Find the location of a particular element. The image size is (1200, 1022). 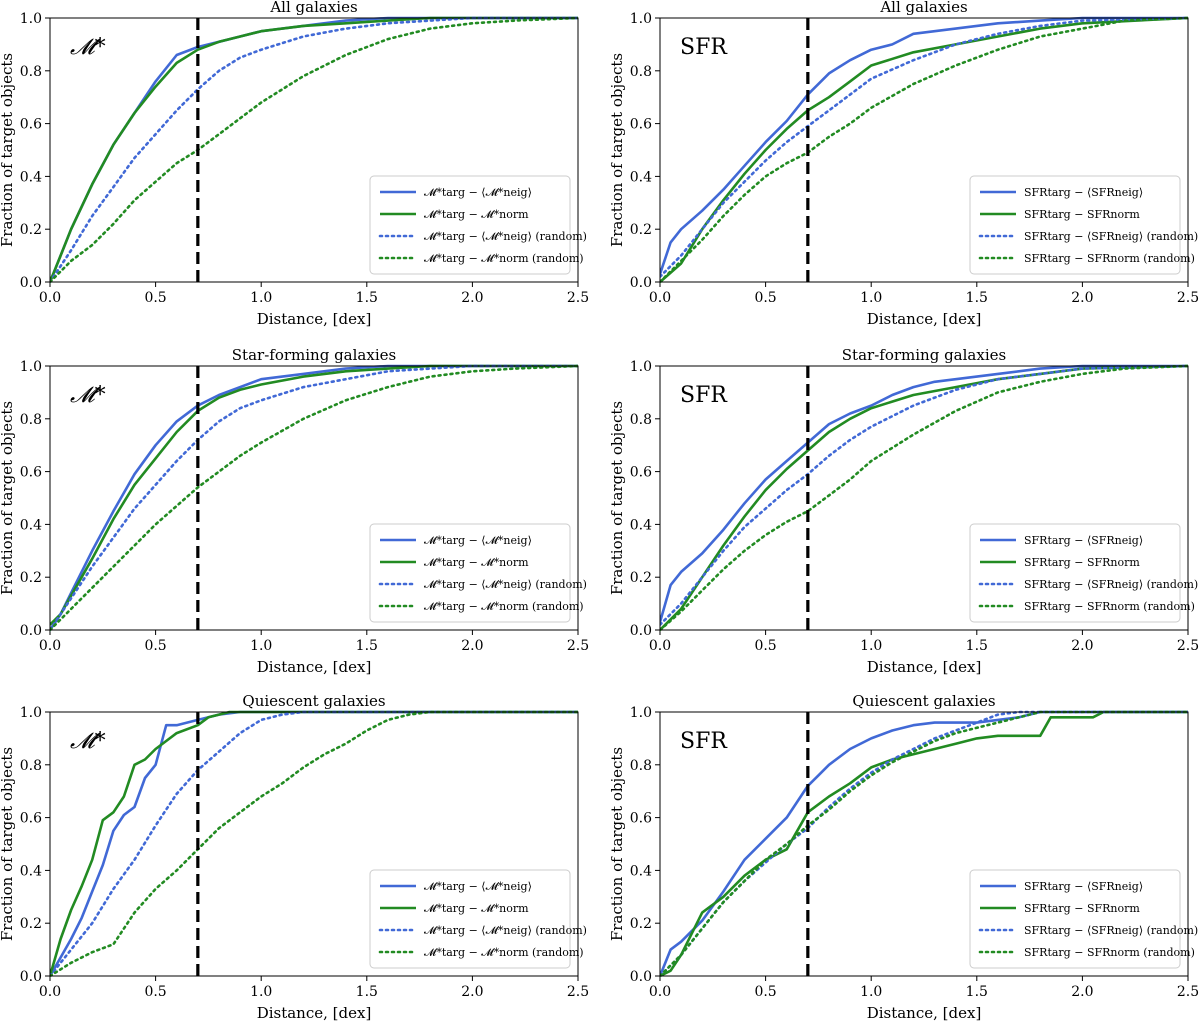

legend-label: 𝓜*targ − 𝓜*norm is located at coordinates (476, 214).